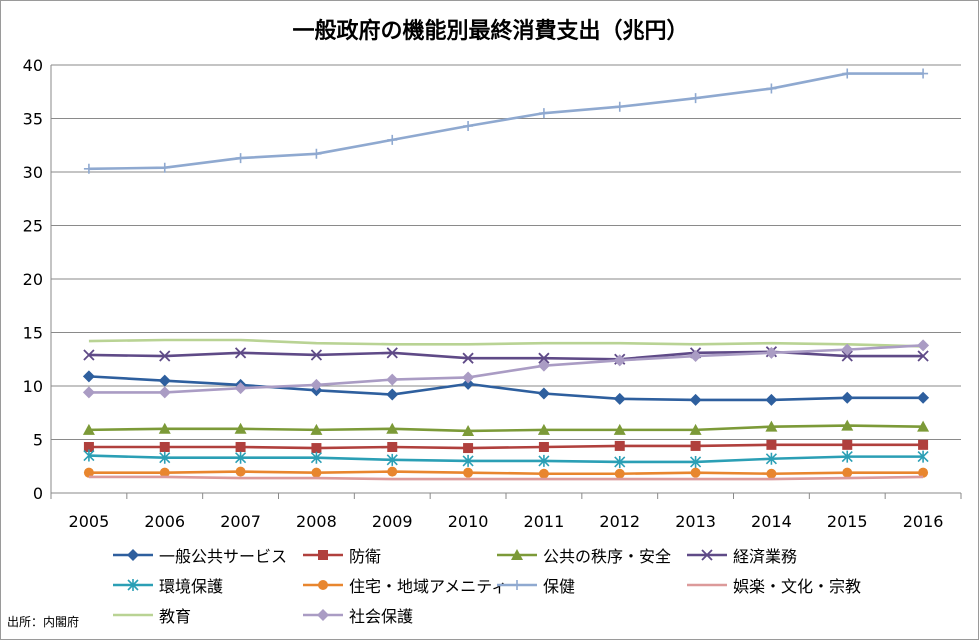 This screenshot has height=641, width=979. What do you see at coordinates (191, 586) in the screenshot?
I see `legend-label: 環境保護` at bounding box center [191, 586].